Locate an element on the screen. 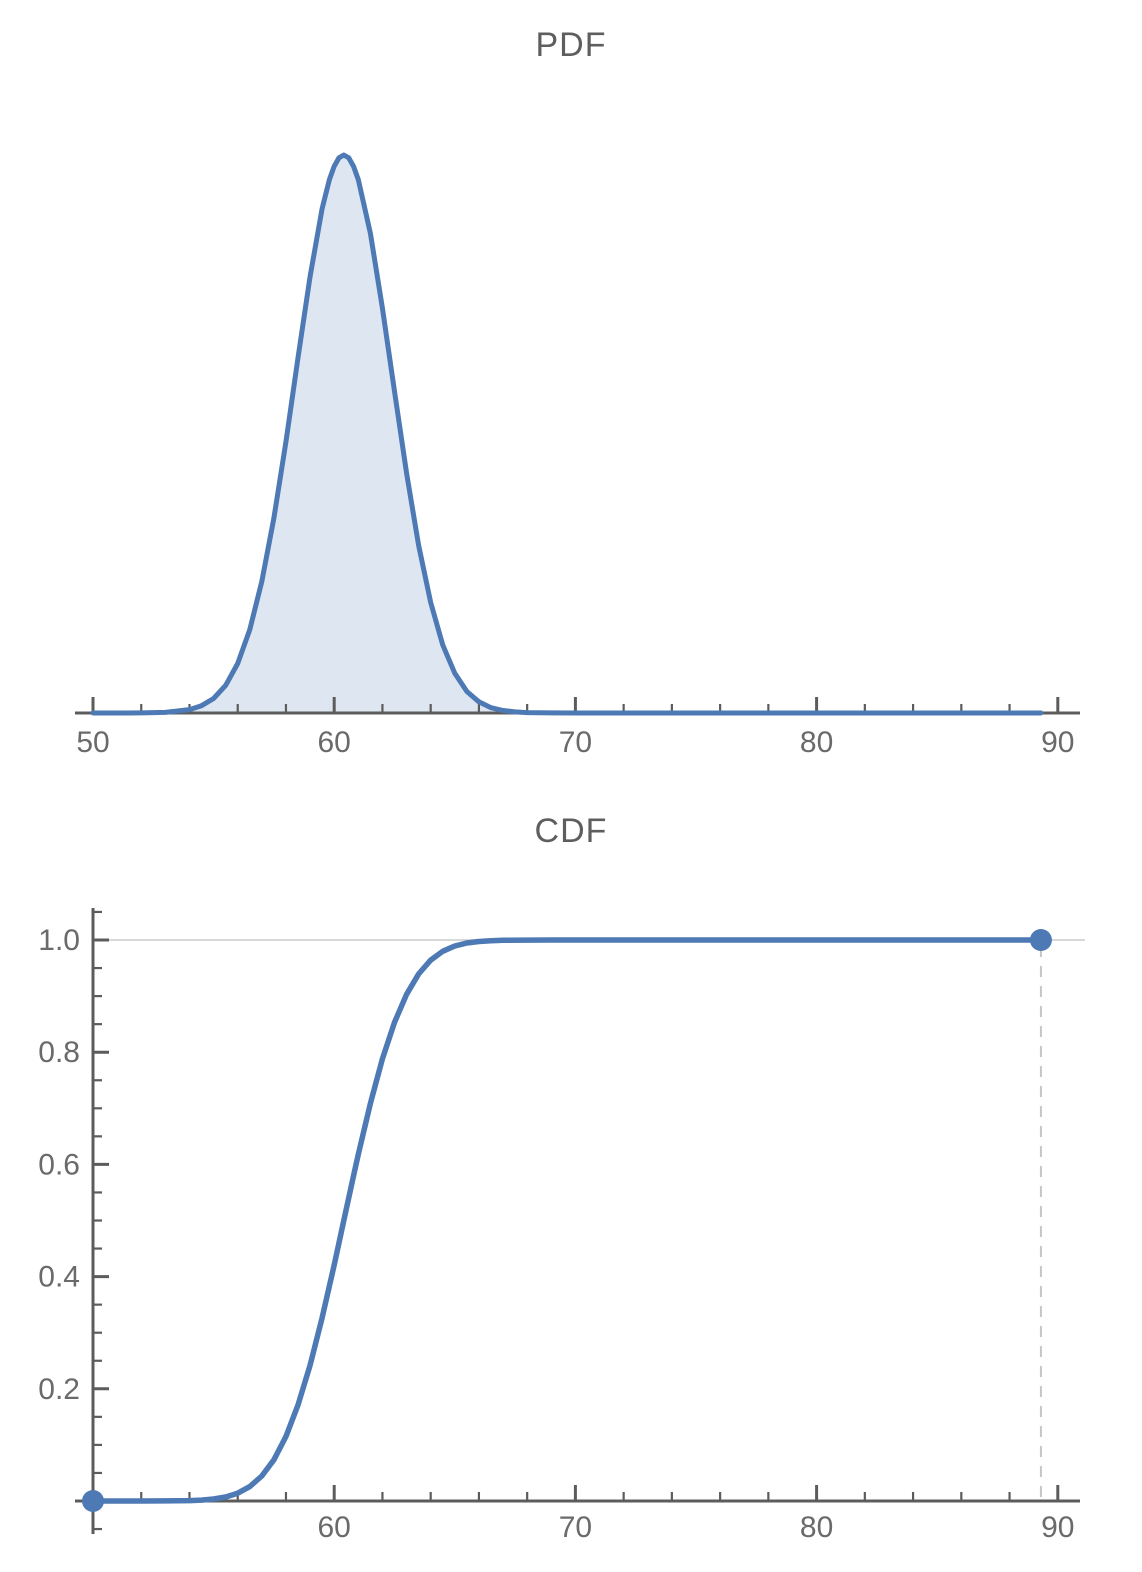 This screenshot has width=1142, height=1572. pdf-chart-title: PDF is located at coordinates (571, 45).